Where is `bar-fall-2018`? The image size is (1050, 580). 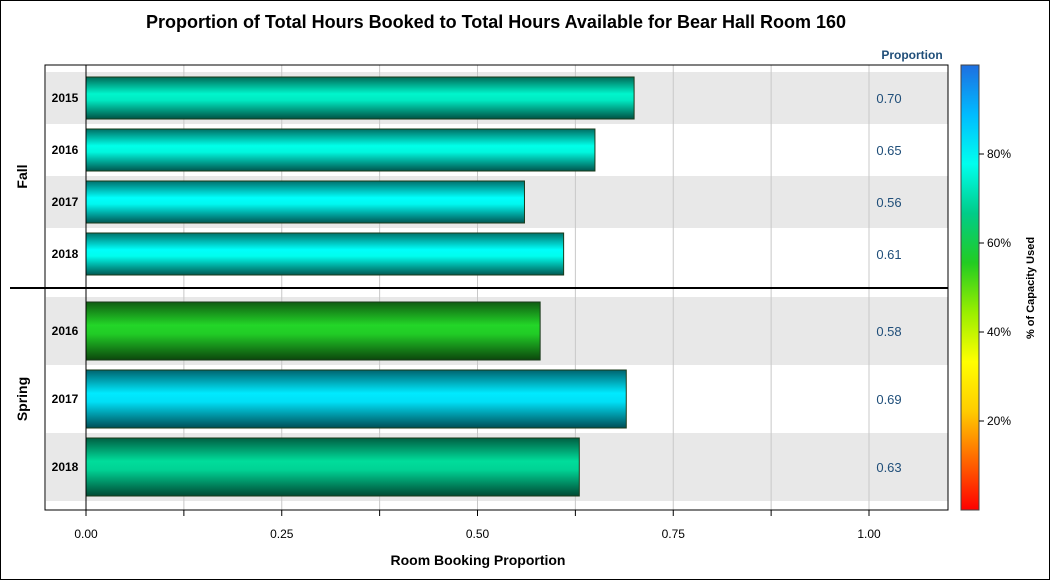 bar-fall-2018 is located at coordinates (325, 254).